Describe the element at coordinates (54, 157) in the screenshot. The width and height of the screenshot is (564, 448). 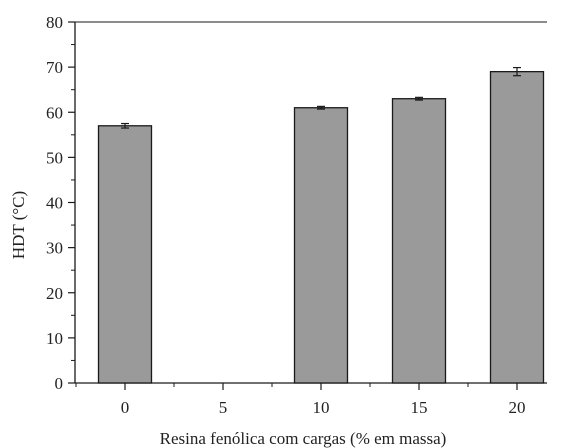
I see `y-tick-label: 50` at that location.